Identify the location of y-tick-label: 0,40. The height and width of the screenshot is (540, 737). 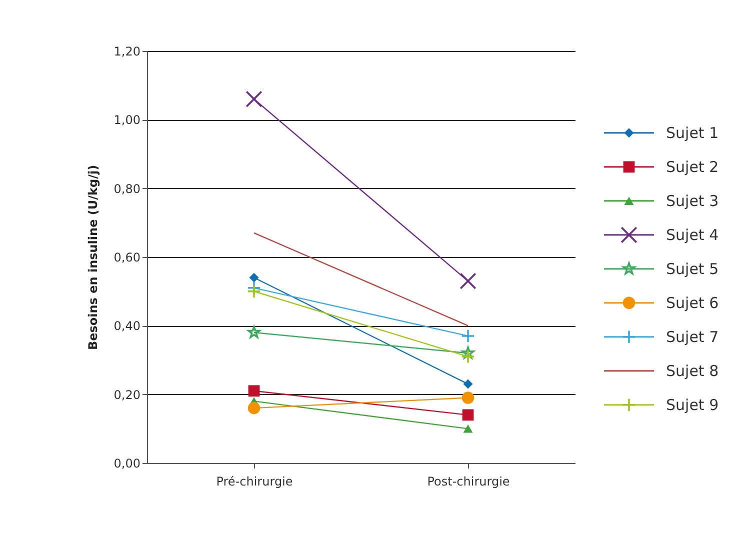
(127, 326).